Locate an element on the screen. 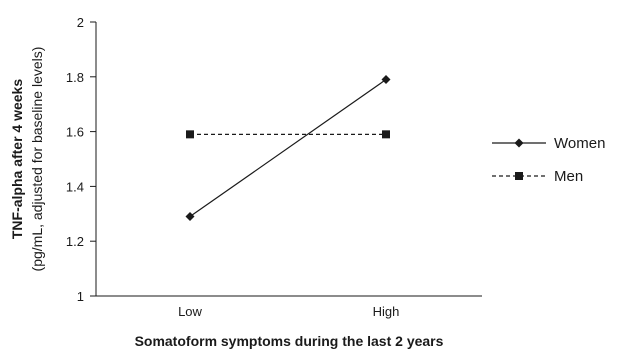  y-ticks: 1 1.2 1.4 1.6 1.8 2 is located at coordinates (81, 159).